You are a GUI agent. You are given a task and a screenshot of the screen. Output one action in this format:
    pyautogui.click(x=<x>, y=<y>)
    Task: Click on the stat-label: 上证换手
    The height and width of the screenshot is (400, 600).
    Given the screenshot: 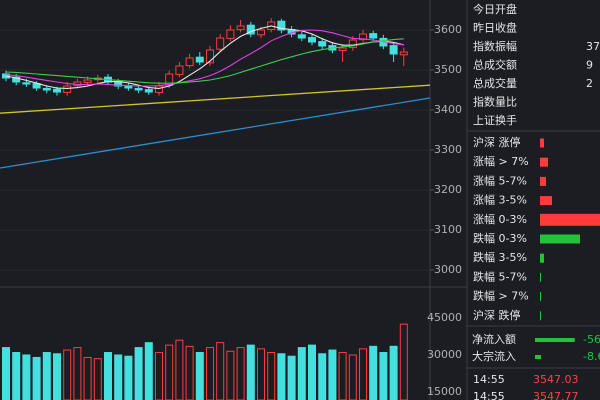 What is the action you would take?
    pyautogui.click(x=495, y=120)
    